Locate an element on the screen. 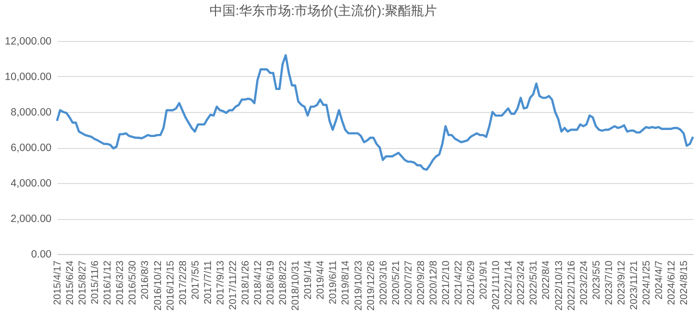  x-tick-label: 2017/7/11 is located at coordinates (208, 282).